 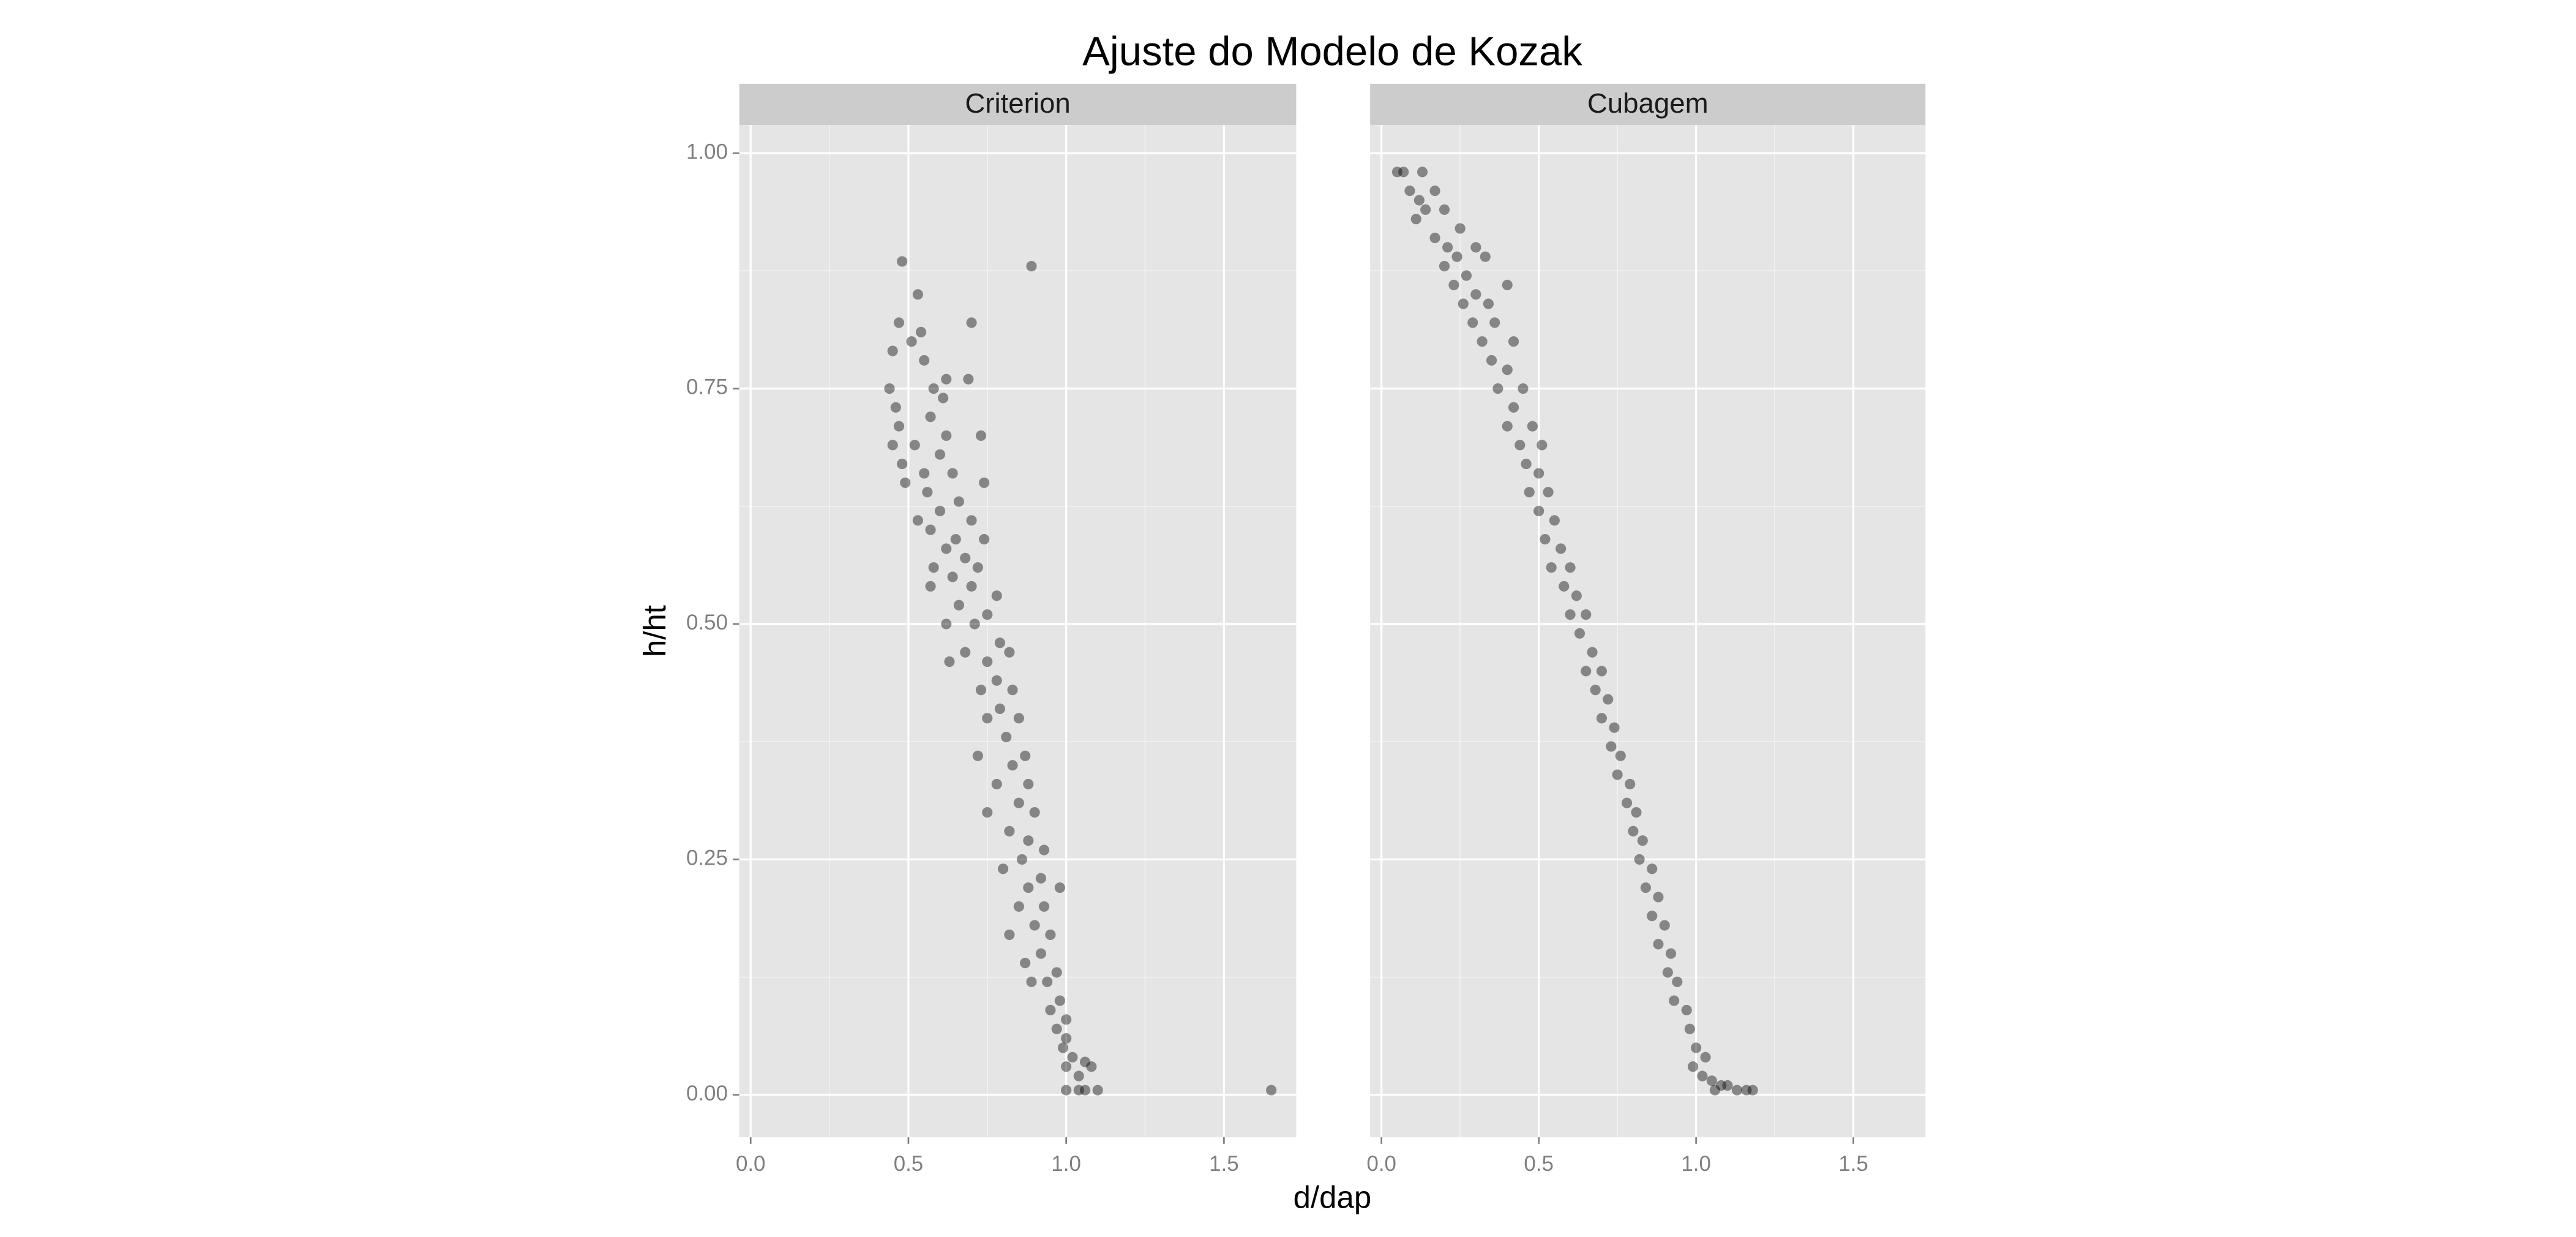 I want to click on x-axis-label: d/dap, so click(x=1333, y=1197).